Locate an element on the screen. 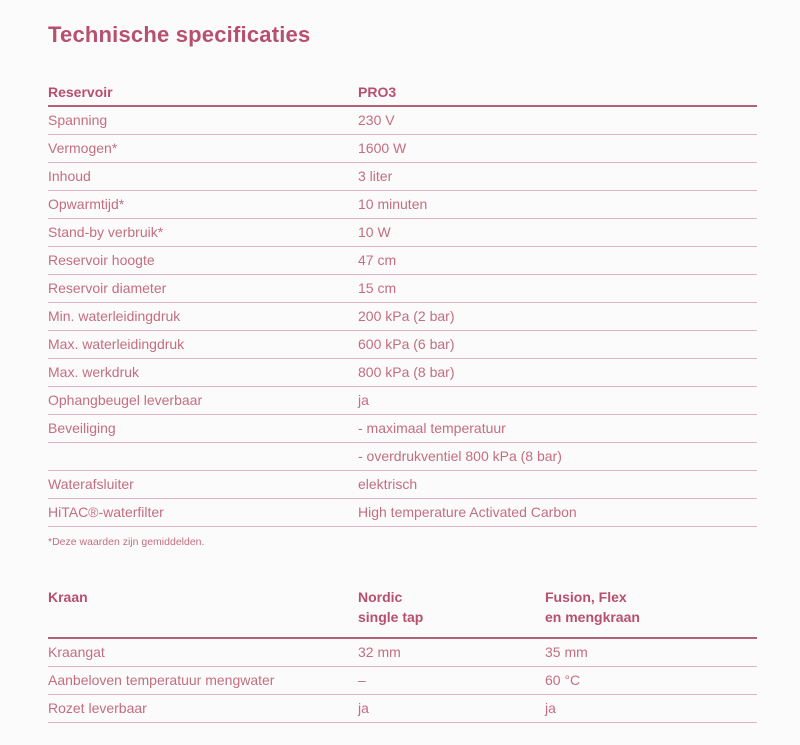 The image size is (800, 745). table-row-aanbeloven-temperatuur: Aanbeloven temperatuur mengwater – 60 °C is located at coordinates (402, 681).